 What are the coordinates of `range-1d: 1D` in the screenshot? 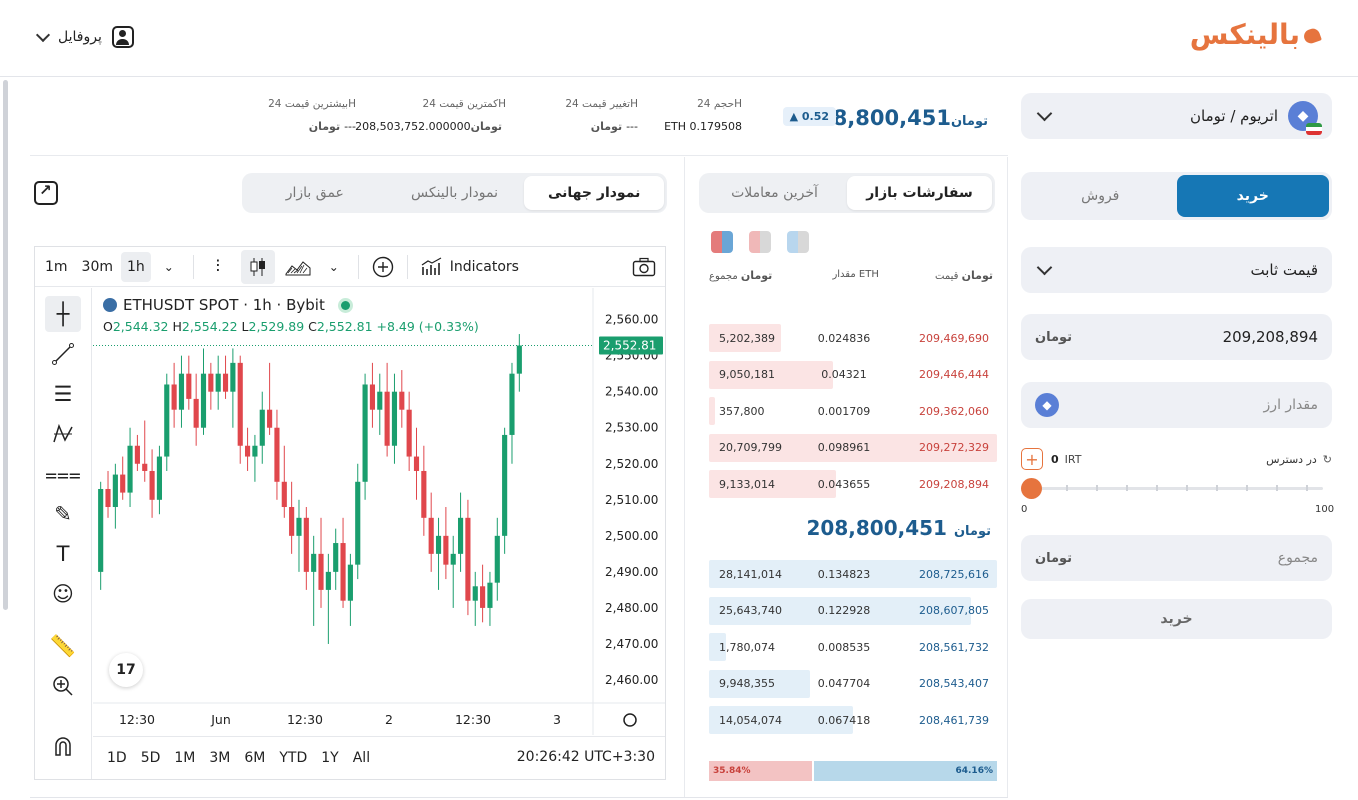 It's located at (117, 758).